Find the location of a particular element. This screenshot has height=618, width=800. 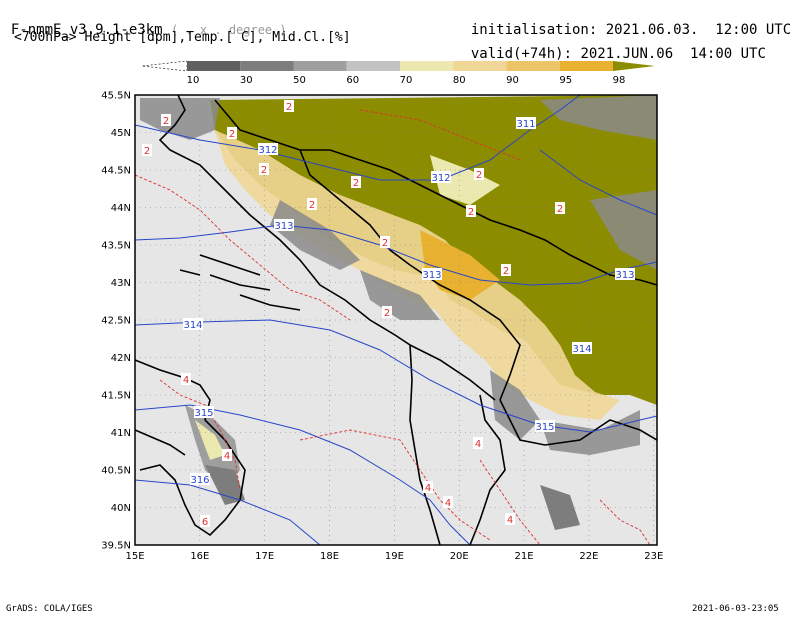

colorbar-tick-label: 70 is located at coordinates (406, 80).